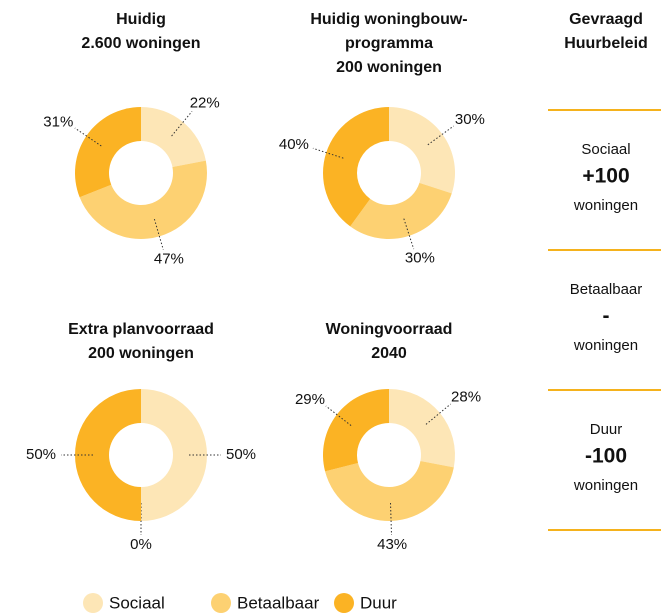 This screenshot has width=661, height=616. What do you see at coordinates (606, 316) in the screenshot?
I see `panel-value: -` at bounding box center [606, 316].